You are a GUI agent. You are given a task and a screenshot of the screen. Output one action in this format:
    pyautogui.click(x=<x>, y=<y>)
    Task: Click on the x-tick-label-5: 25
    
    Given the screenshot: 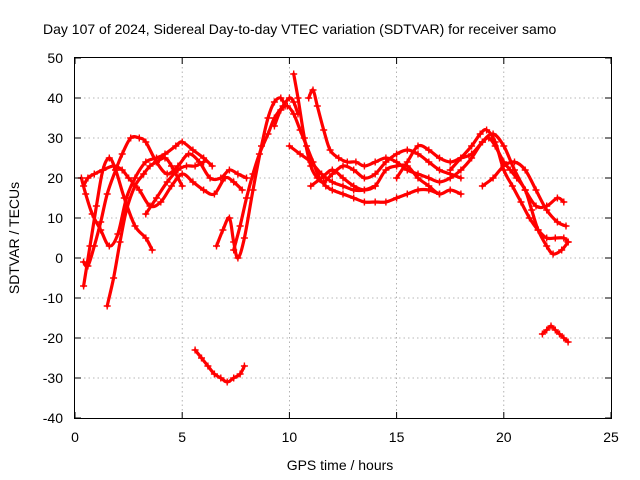 What is the action you would take?
    pyautogui.click(x=611, y=437)
    